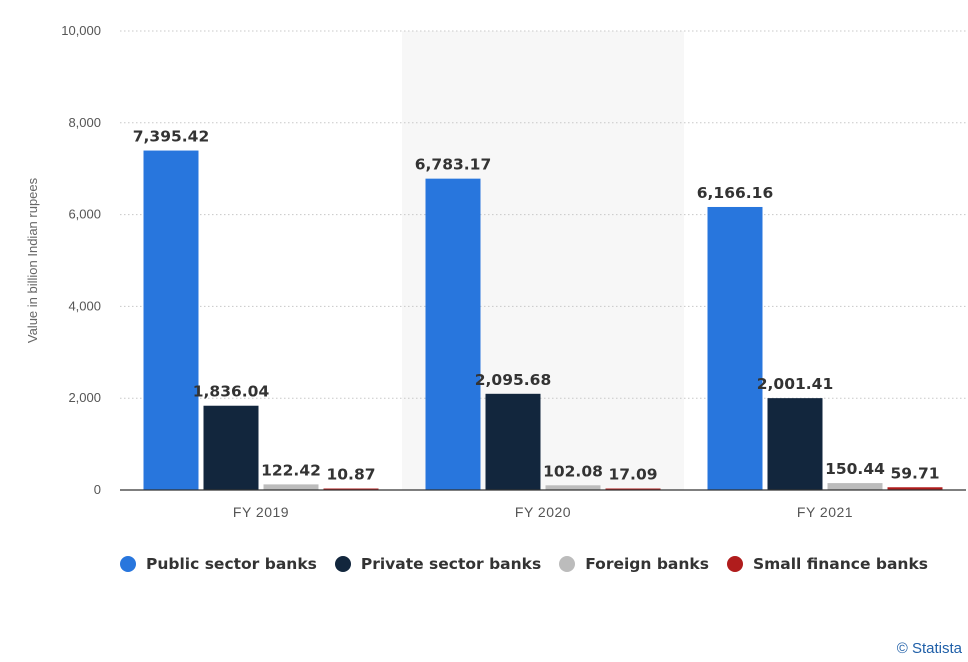  What do you see at coordinates (453, 165) in the screenshot?
I see `data-label: 6,783.17` at bounding box center [453, 165].